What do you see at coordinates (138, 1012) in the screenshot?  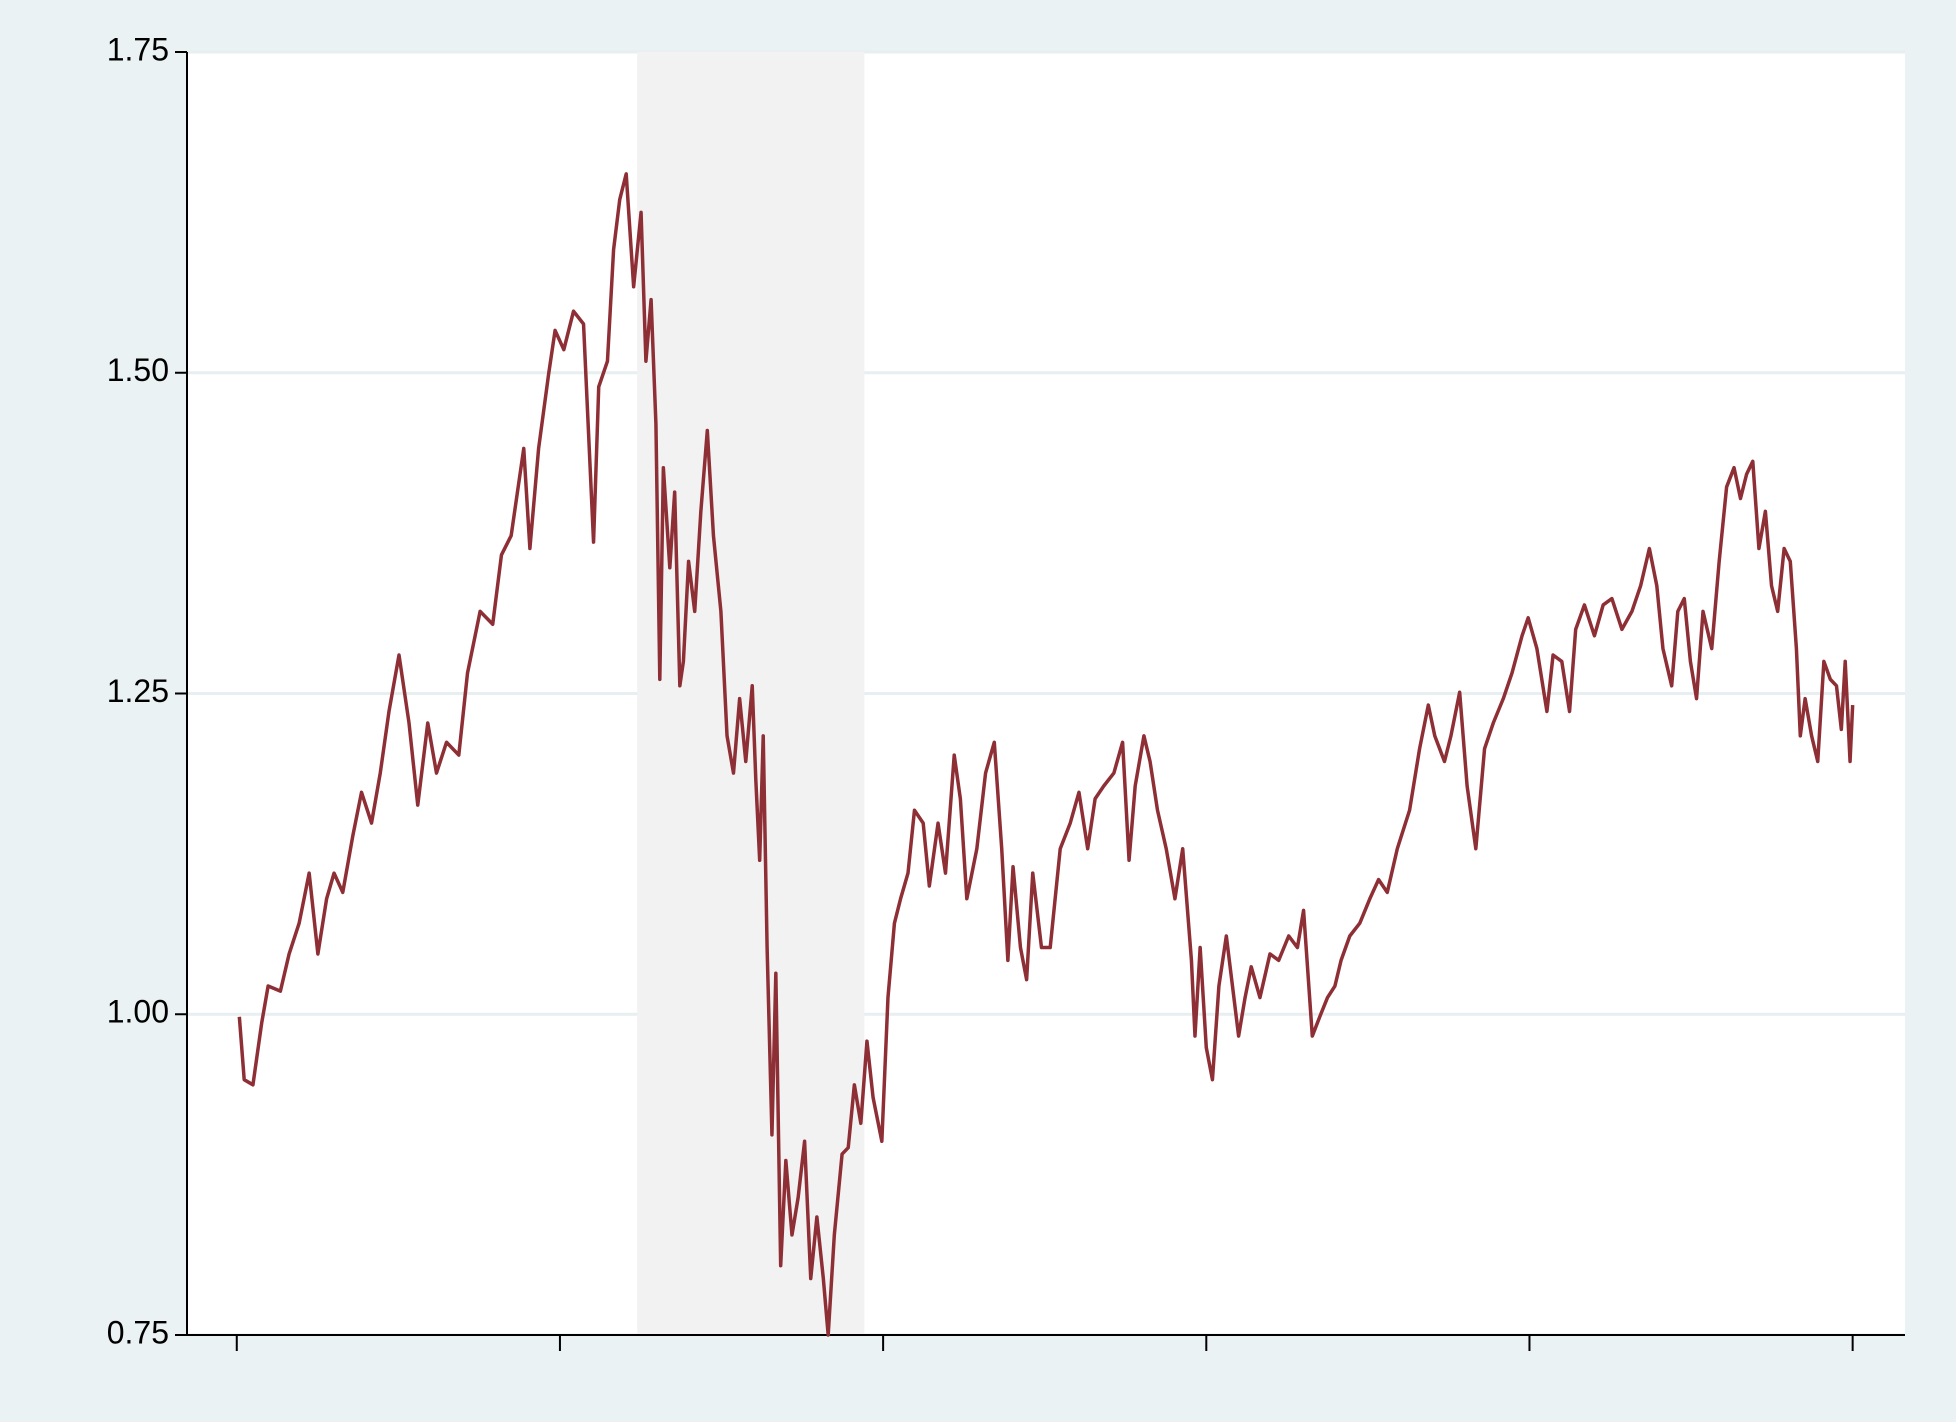 I see `y-tick-label: 1.00` at bounding box center [138, 1012].